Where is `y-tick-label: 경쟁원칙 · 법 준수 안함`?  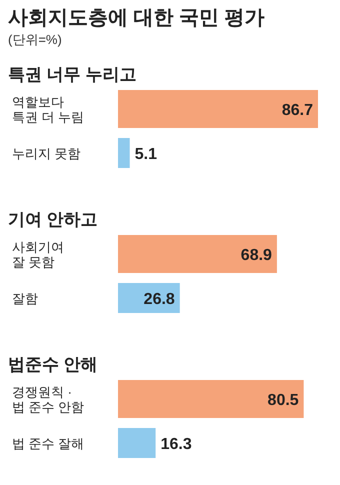
y-tick-label: 경쟁원칙 · 법 준수 안함 is located at coordinates (48, 399).